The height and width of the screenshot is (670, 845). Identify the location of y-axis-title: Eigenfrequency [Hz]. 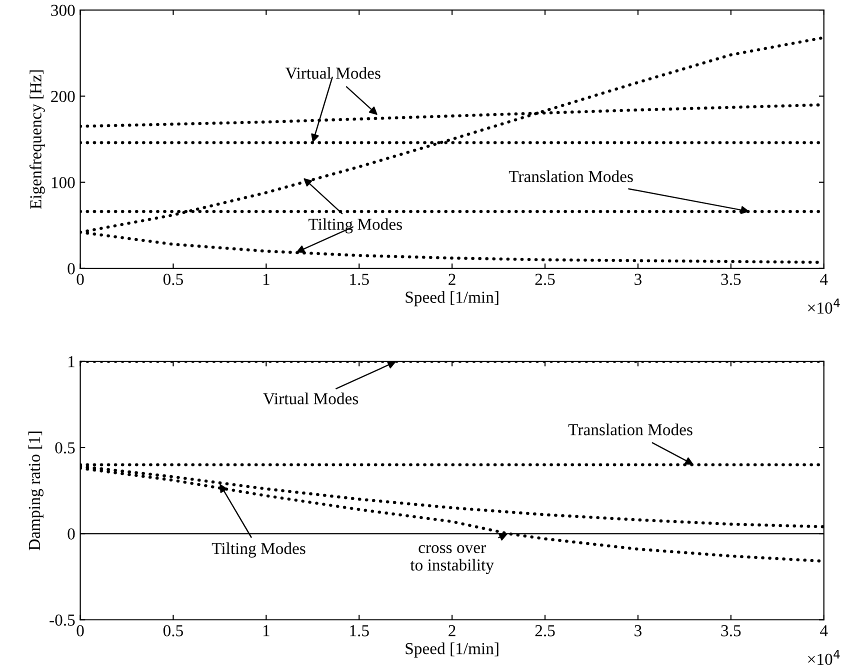
(37, 139).